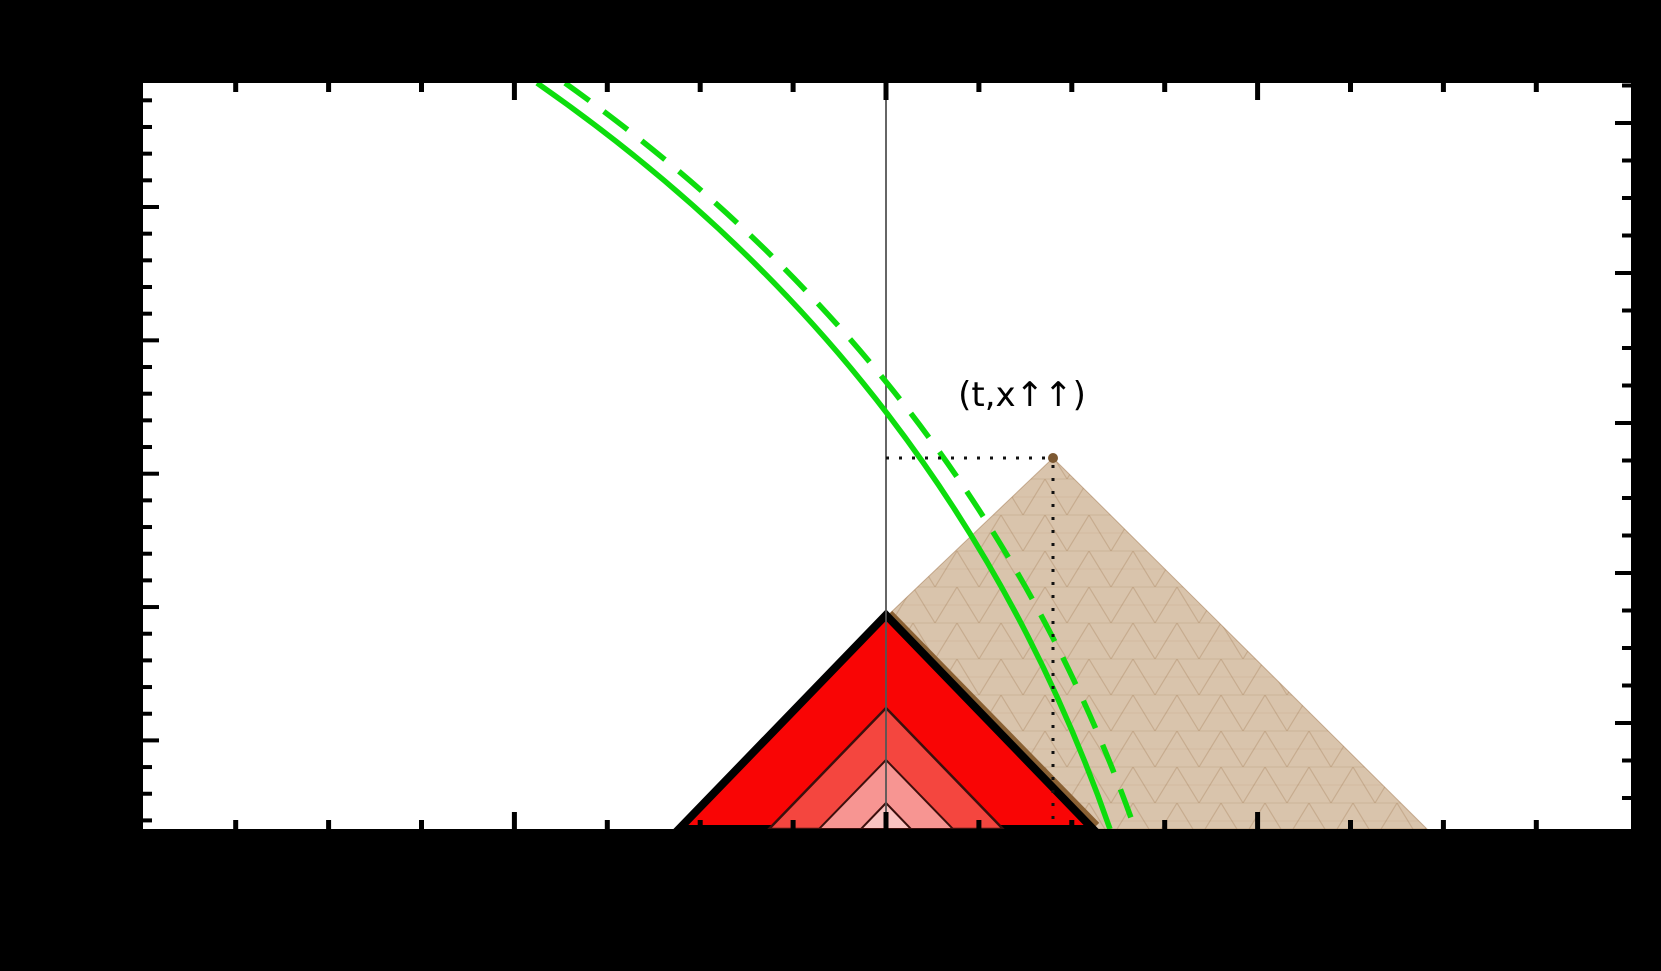 The image size is (1661, 971). I want to click on lightcone-region-mesh, so click(1156, 643).